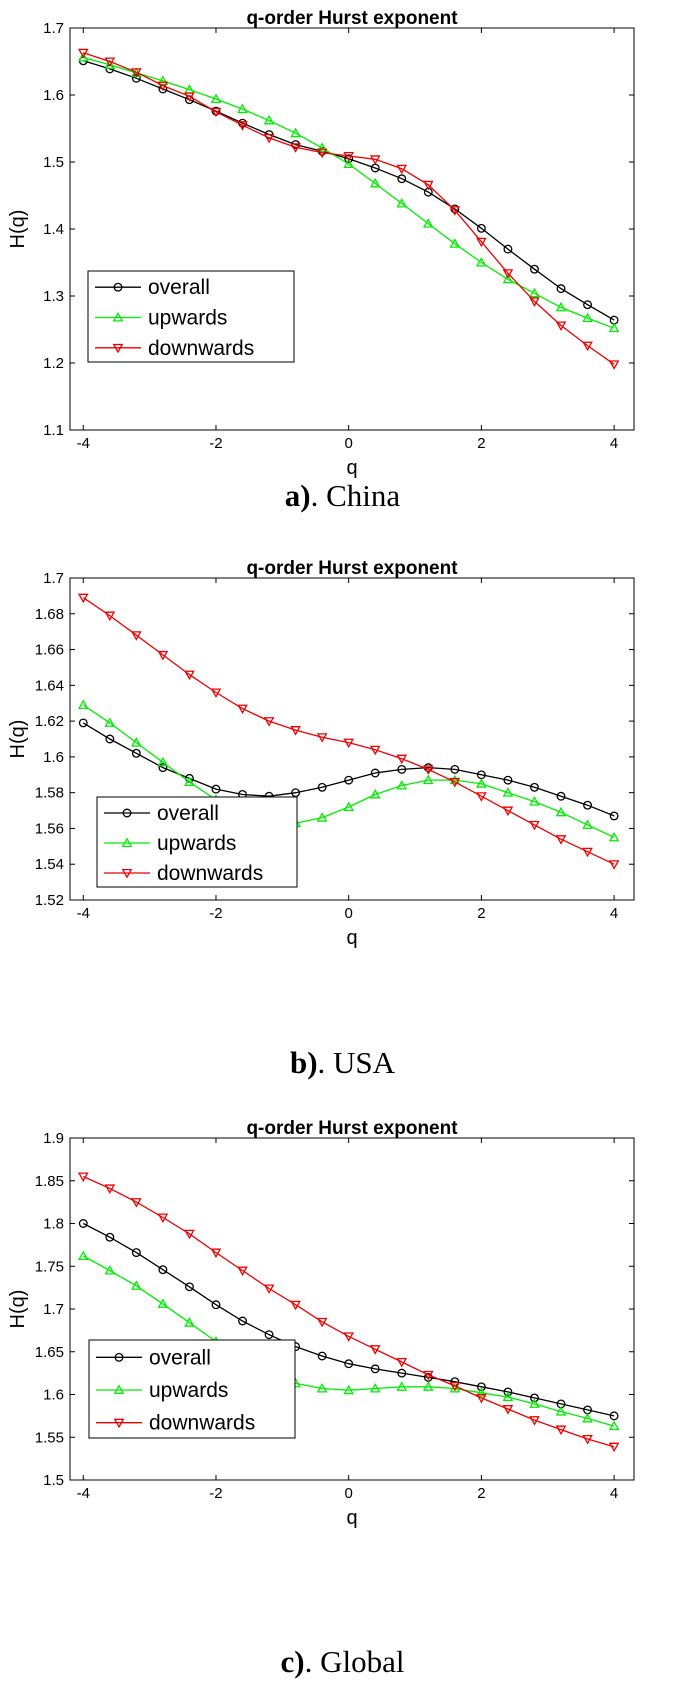 The image size is (685, 1692). I want to click on y-tick-label: 1.55, so click(49, 1437).